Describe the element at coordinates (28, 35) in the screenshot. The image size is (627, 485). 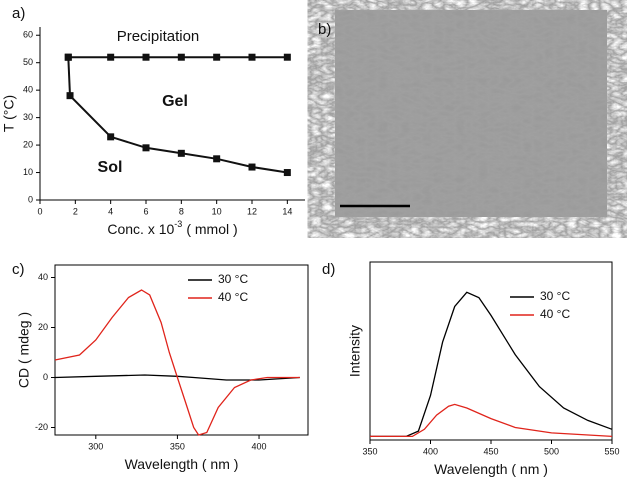
I see `y-tick-label: 60` at that location.